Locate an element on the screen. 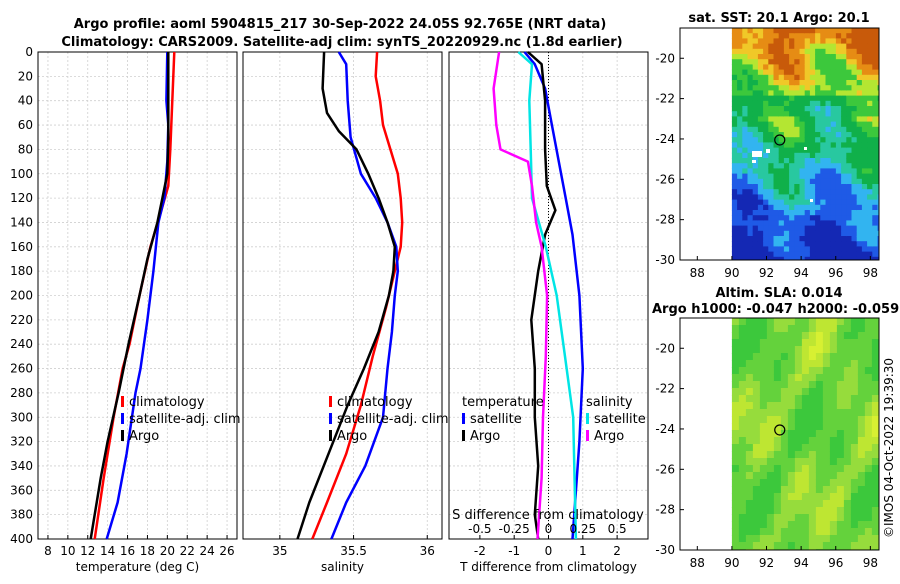  x-tick-label: 98 is located at coordinates (870, 563).